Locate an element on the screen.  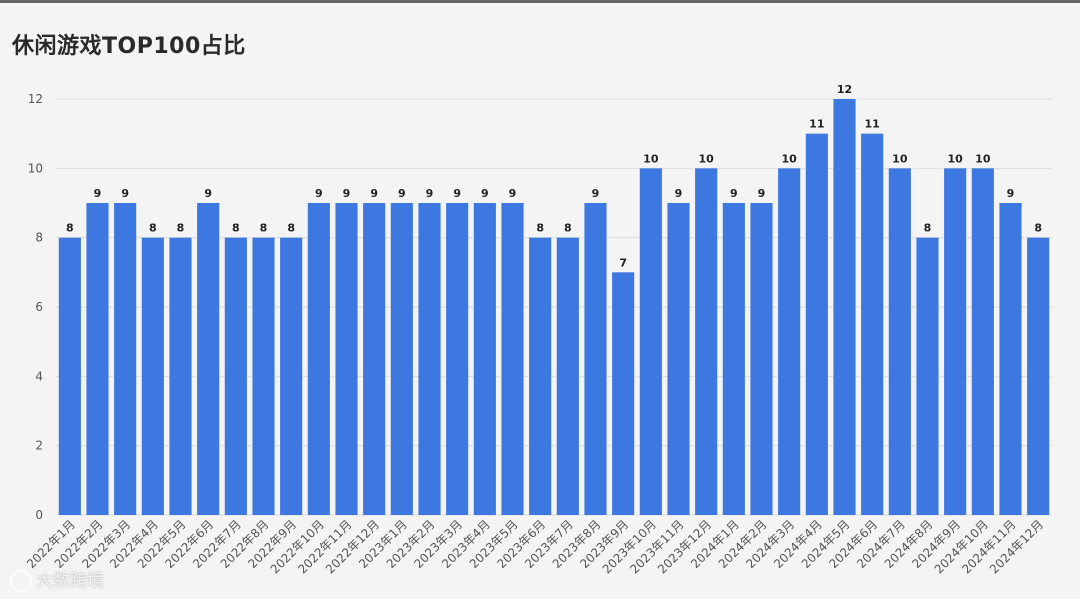
data-label: 7 is located at coordinates (623, 262).